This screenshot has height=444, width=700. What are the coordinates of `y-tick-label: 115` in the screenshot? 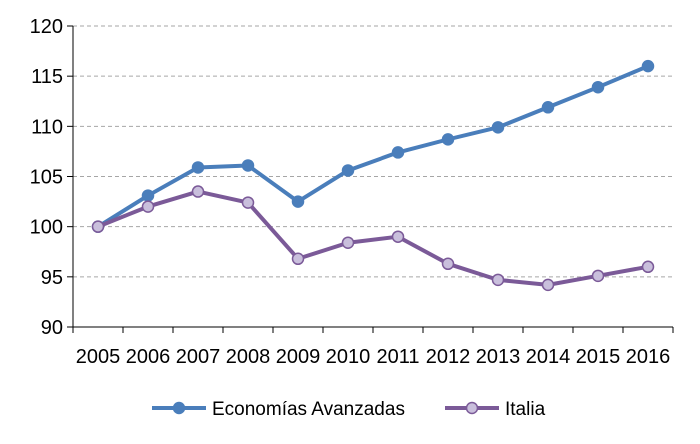 It's located at (47, 77).